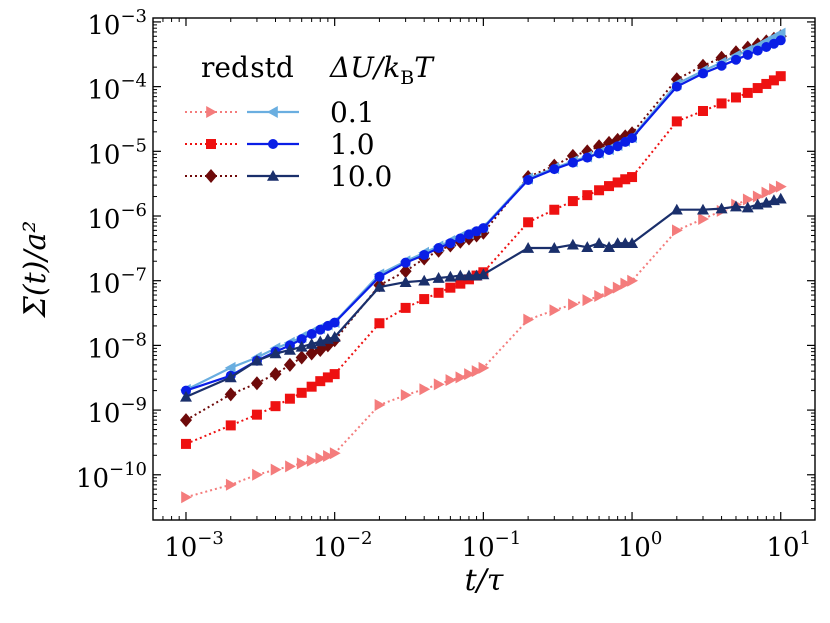  What do you see at coordinates (225, 67) in the screenshot?
I see `legend-header-red: red` at bounding box center [225, 67].